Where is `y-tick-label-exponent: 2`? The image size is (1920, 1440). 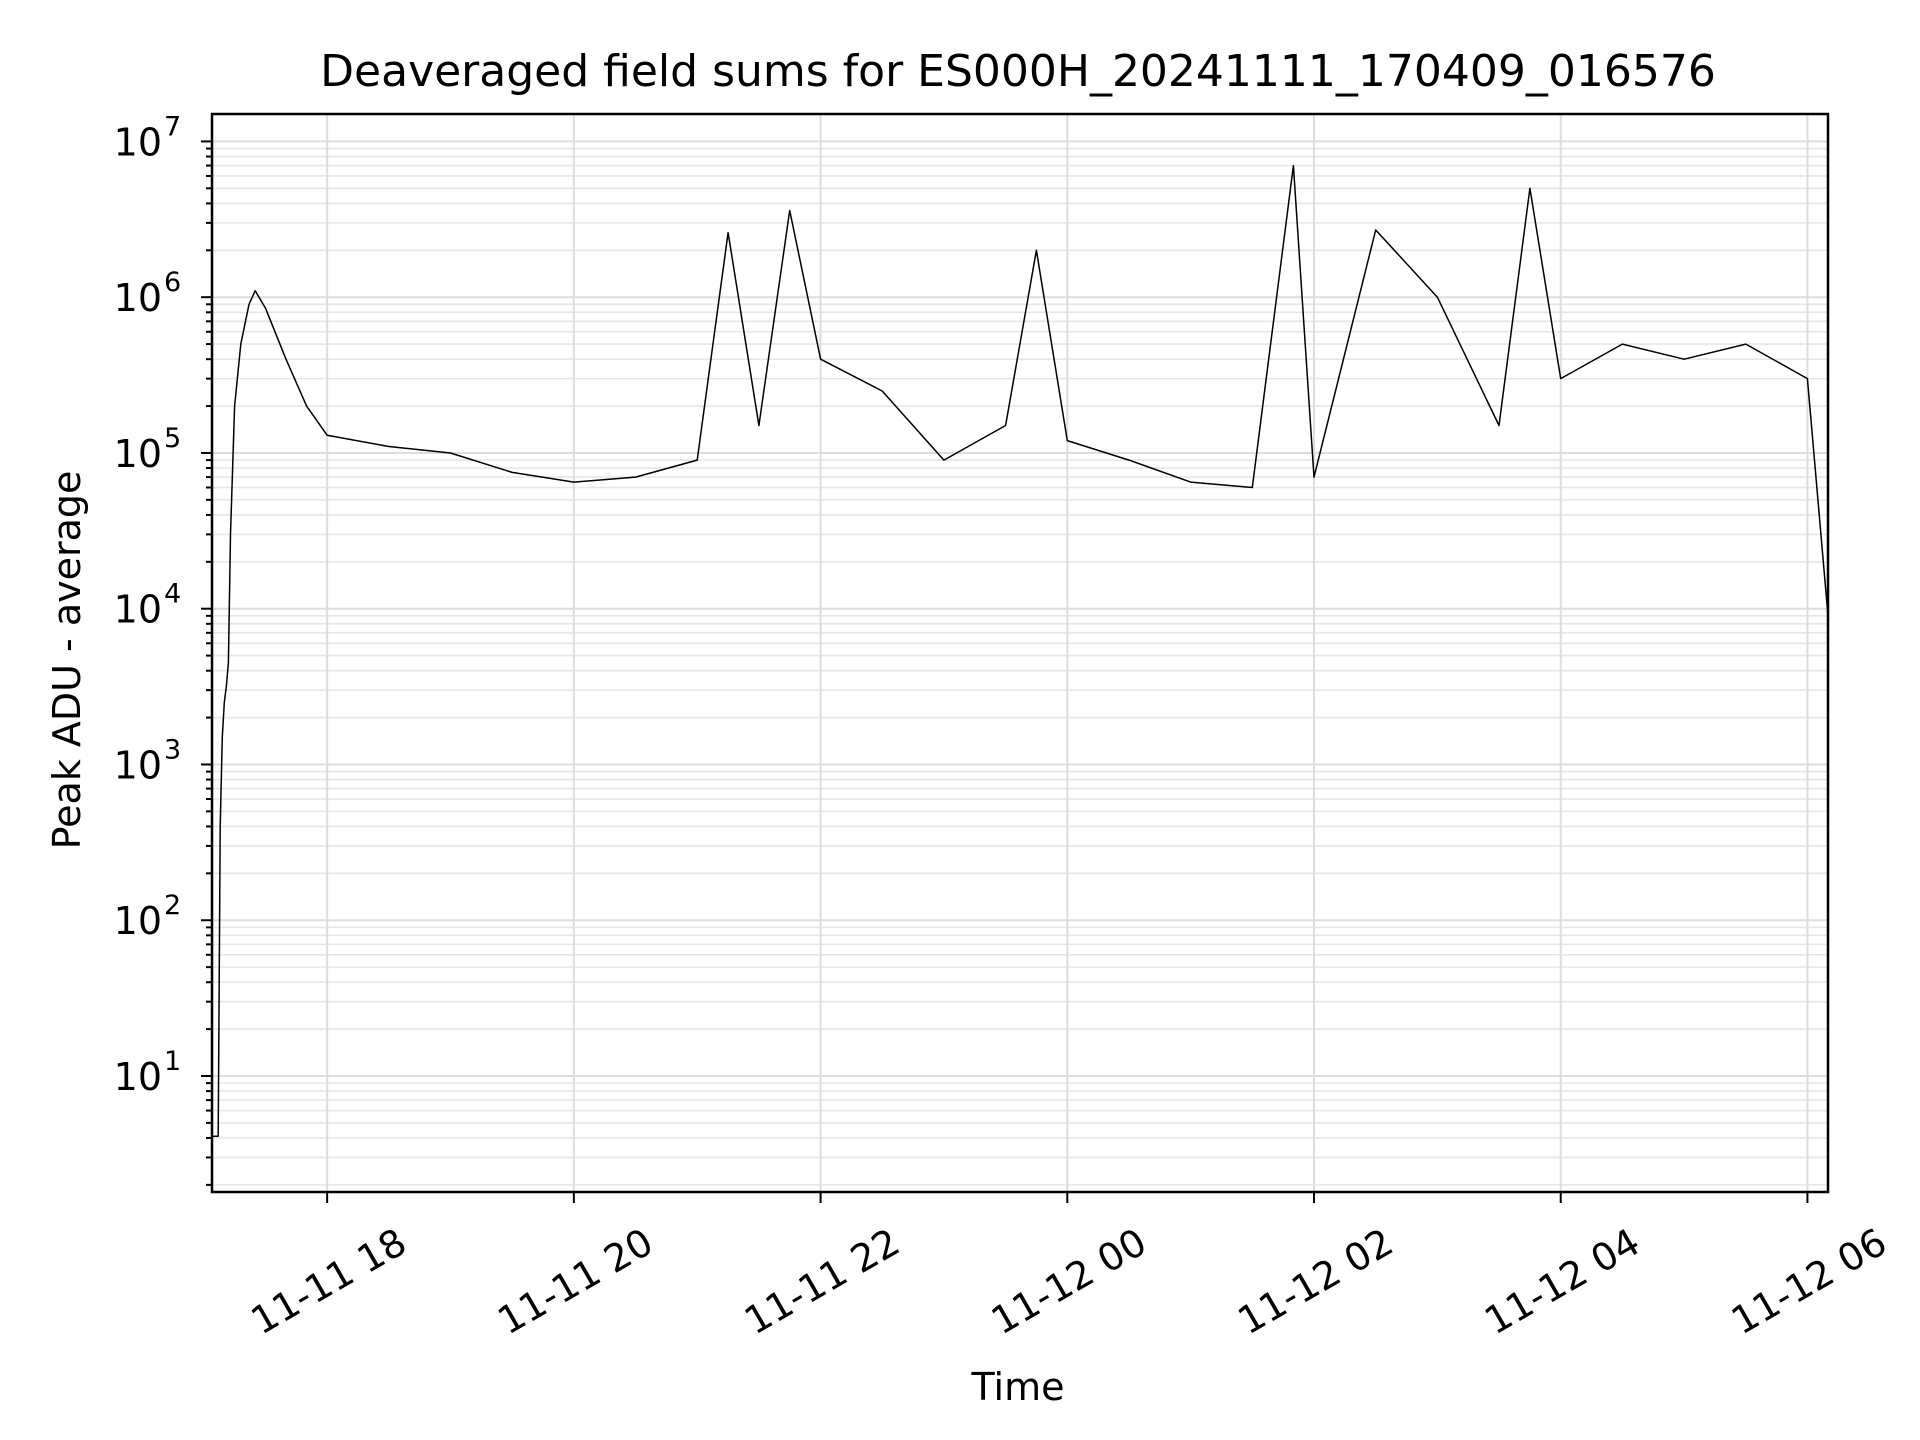
y-tick-label-exponent: 2 is located at coordinates (172, 905).